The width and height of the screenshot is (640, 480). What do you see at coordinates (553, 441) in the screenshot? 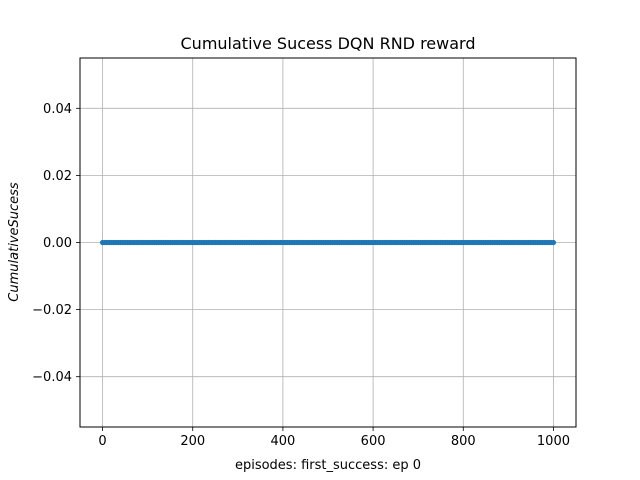
I see `x-tick-label: 1000` at bounding box center [553, 441].